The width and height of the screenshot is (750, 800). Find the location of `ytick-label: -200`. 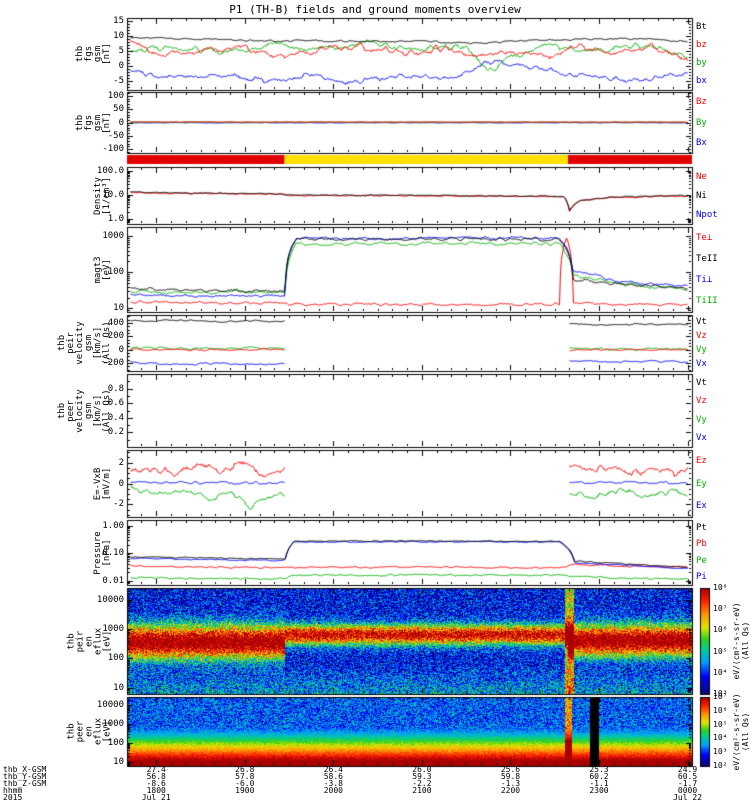

ytick-label: -200 is located at coordinates (113, 363).